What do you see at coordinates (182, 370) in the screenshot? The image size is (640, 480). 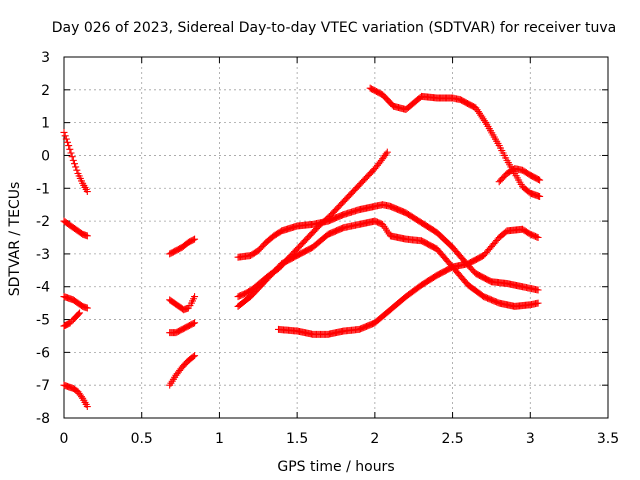 I see `series-s9` at bounding box center [182, 370].